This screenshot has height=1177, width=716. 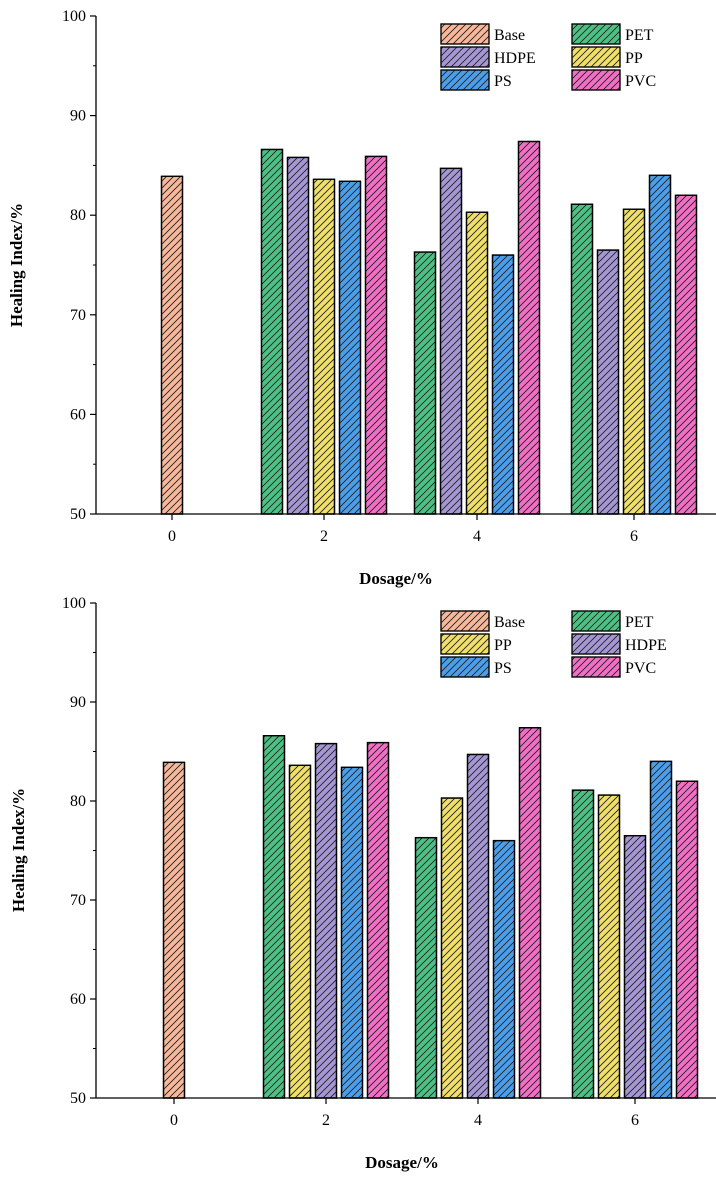 What do you see at coordinates (686, 354) in the screenshot?
I see `bar-pvc-dosage-6-top-hatch` at bounding box center [686, 354].